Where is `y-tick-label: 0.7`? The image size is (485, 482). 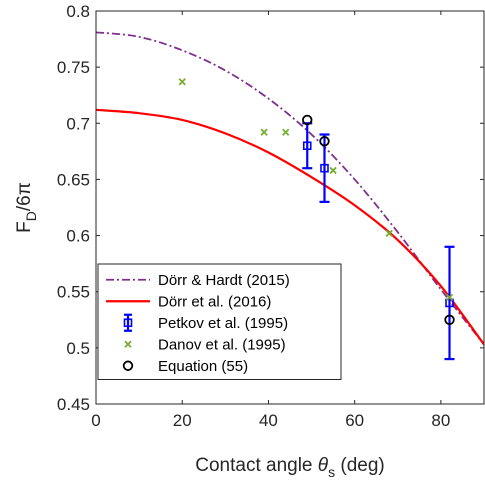 y-tick-label: 0.7 is located at coordinates (78, 123).